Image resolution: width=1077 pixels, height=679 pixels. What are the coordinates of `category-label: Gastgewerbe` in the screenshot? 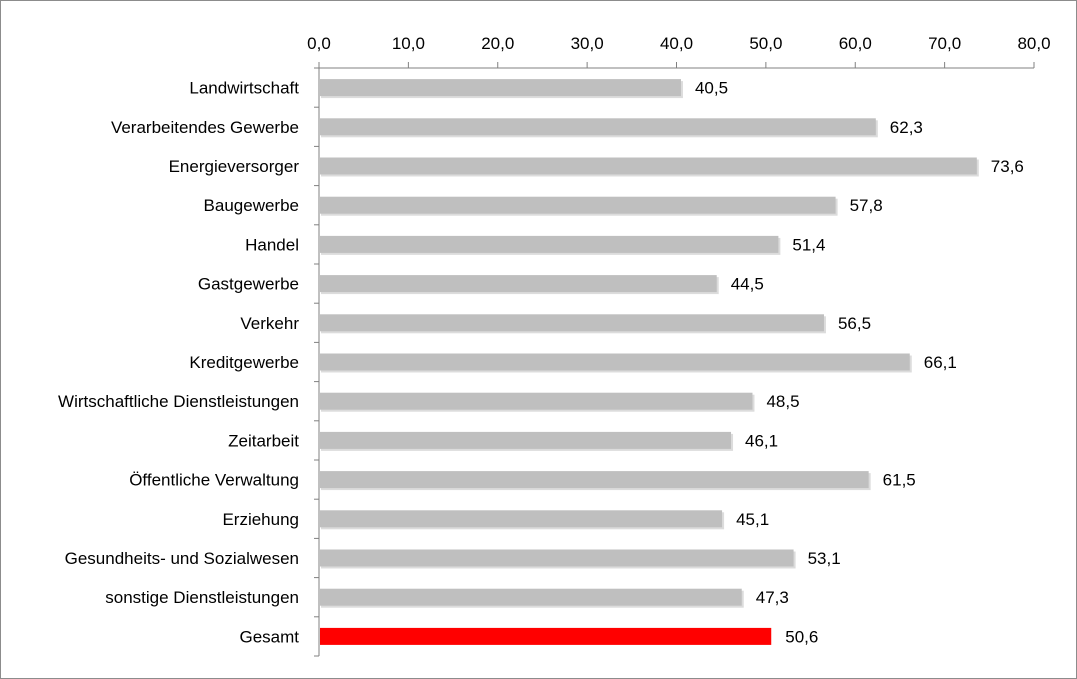 It's located at (248, 284).